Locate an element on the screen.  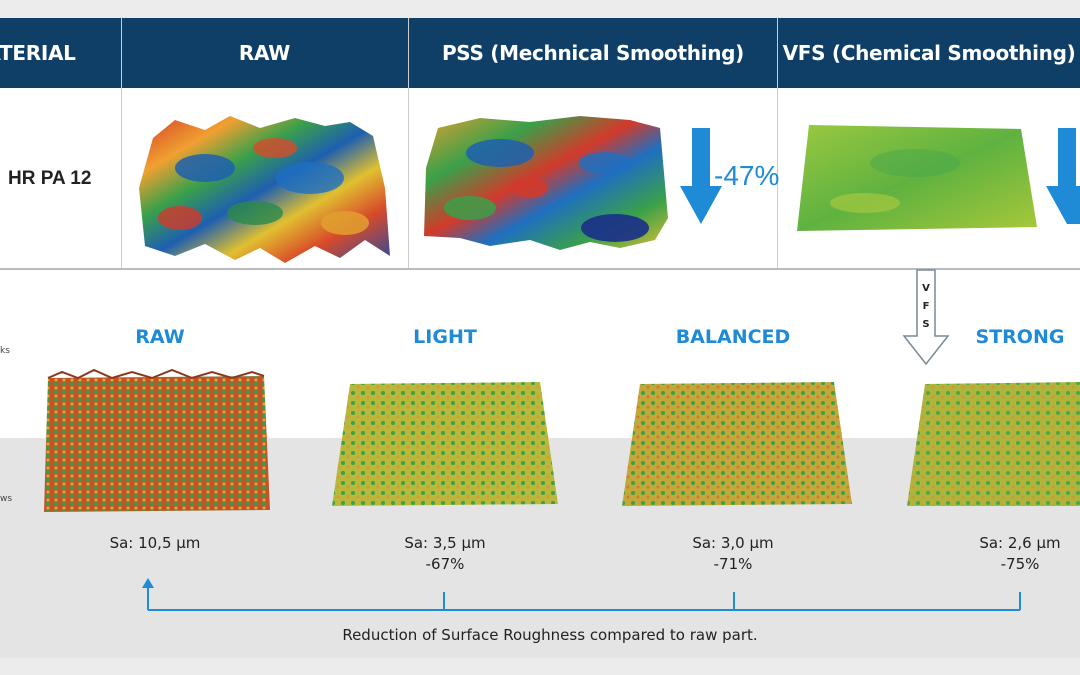
light-finish-surface-map is located at coordinates (445, 444).